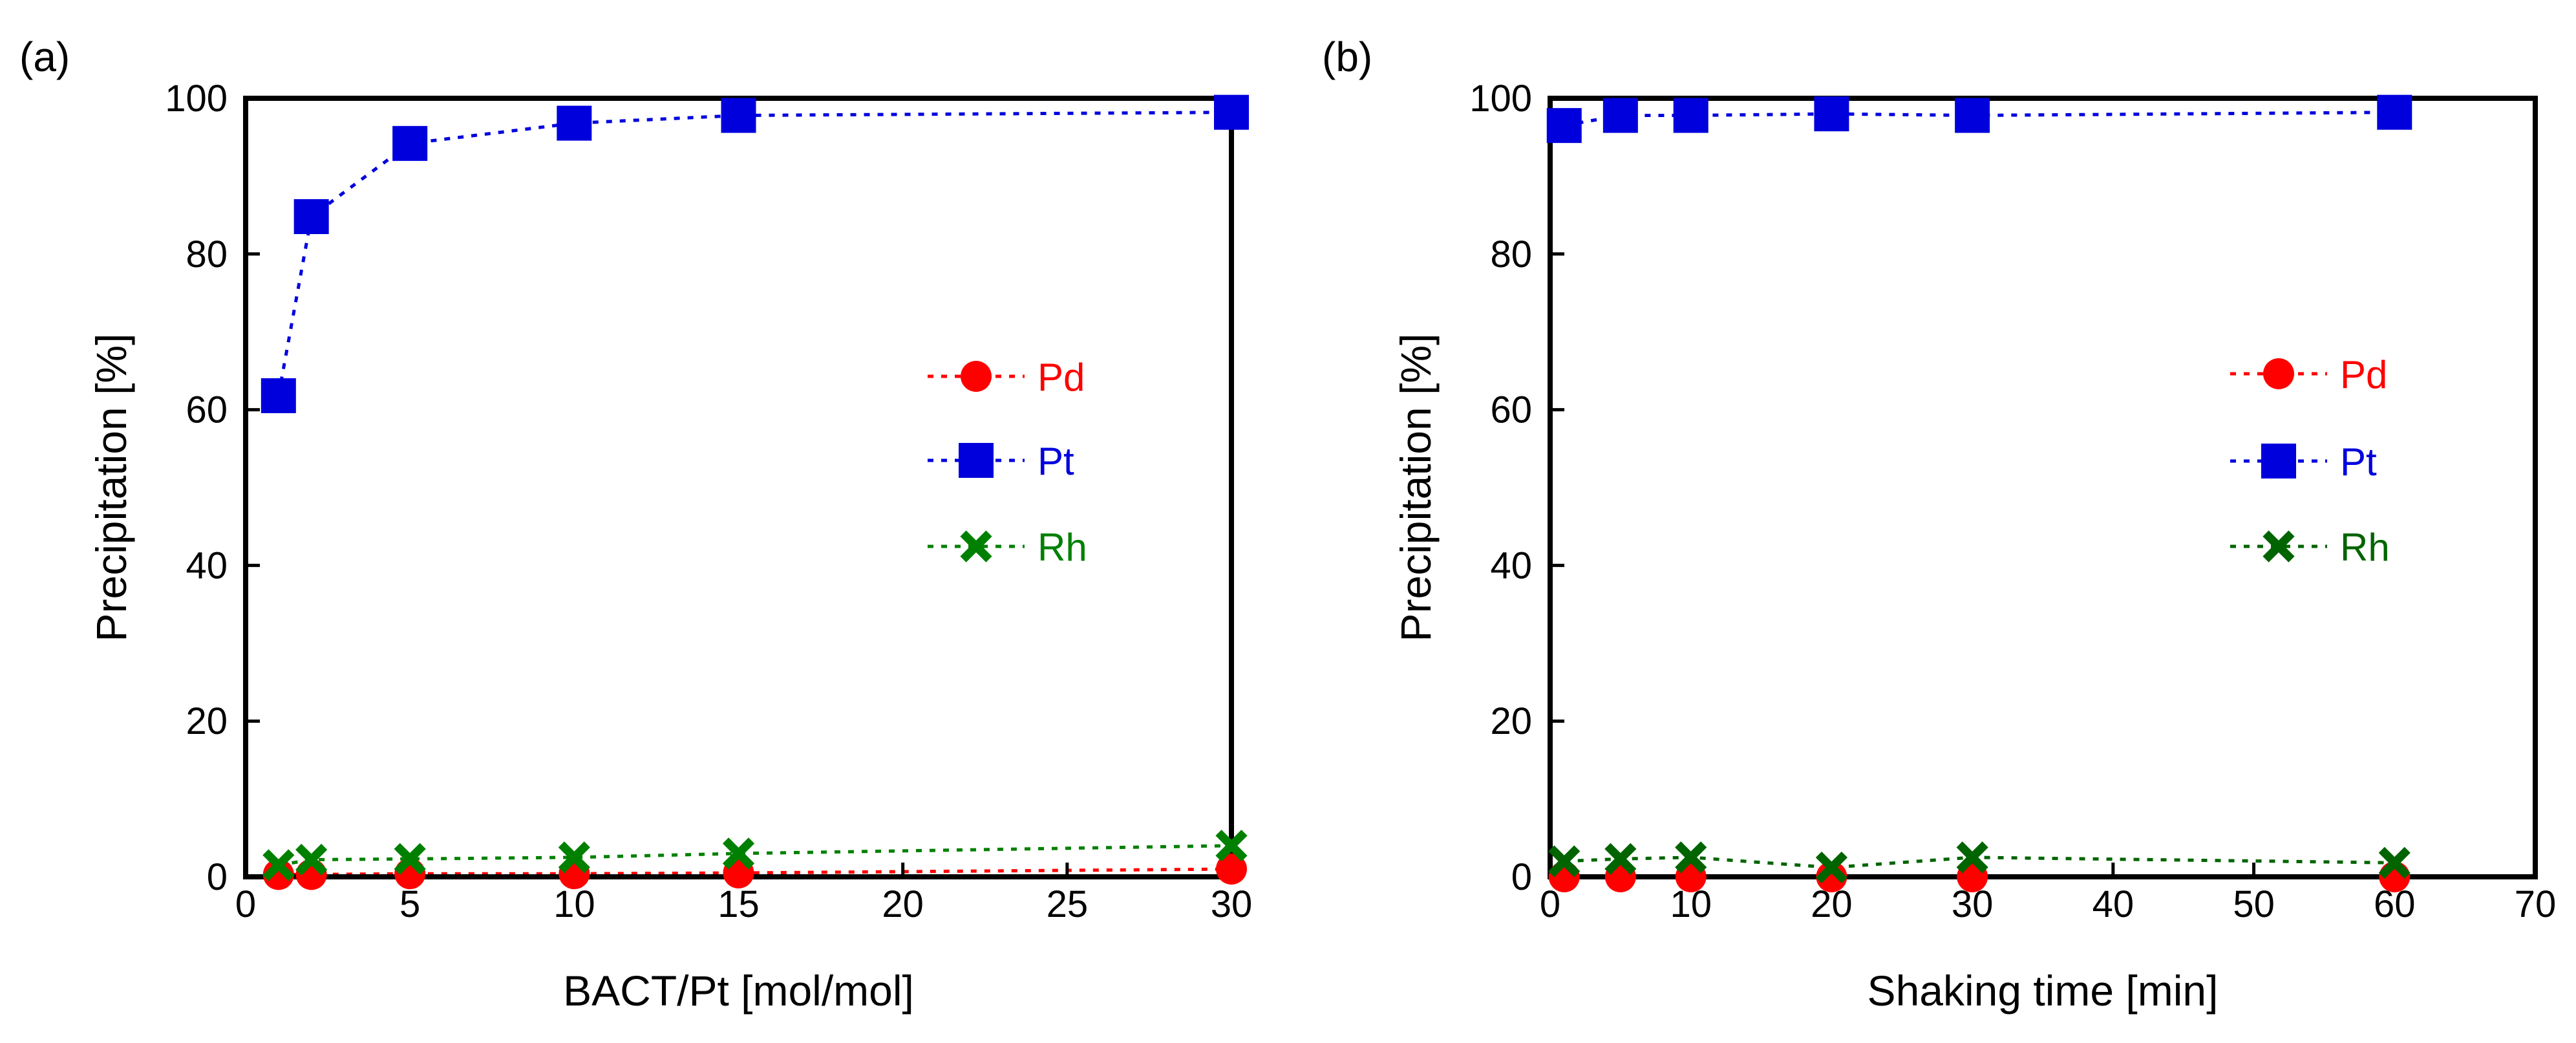 The width and height of the screenshot is (2576, 1043). What do you see at coordinates (2536, 904) in the screenshot?
I see `x-tick-label: 70` at bounding box center [2536, 904].